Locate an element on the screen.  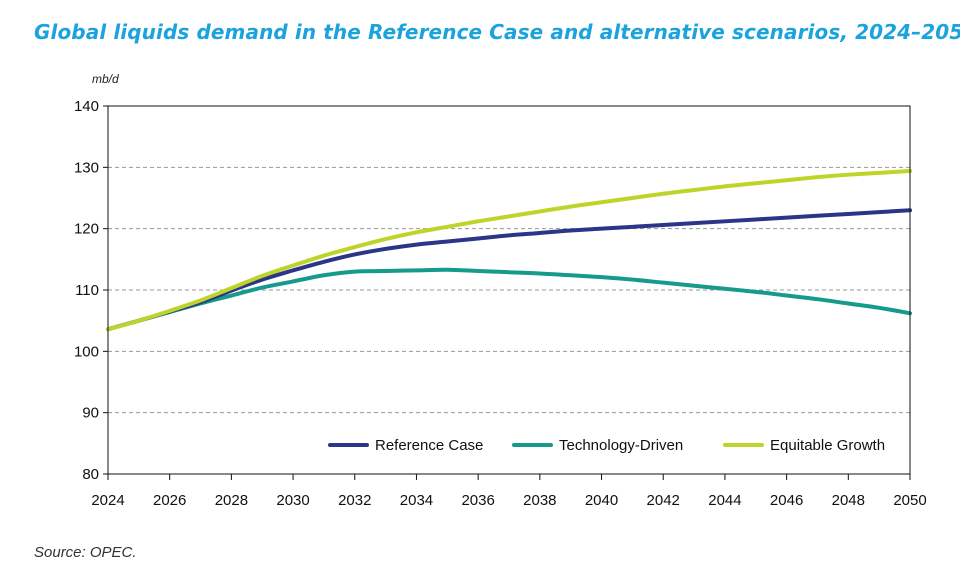
y-tick-label: 130 is located at coordinates (86, 167).